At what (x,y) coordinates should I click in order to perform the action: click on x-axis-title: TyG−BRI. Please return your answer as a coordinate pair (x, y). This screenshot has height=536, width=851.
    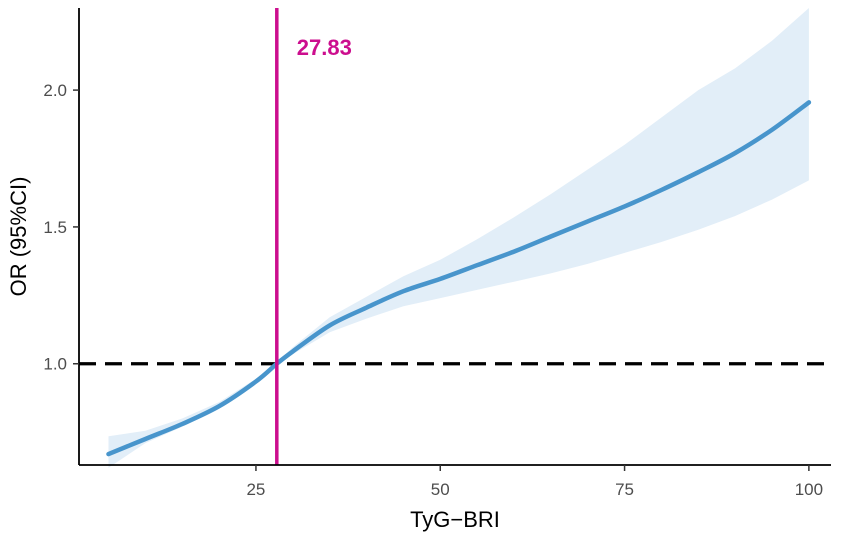
    Looking at the image, I should click on (455, 519).